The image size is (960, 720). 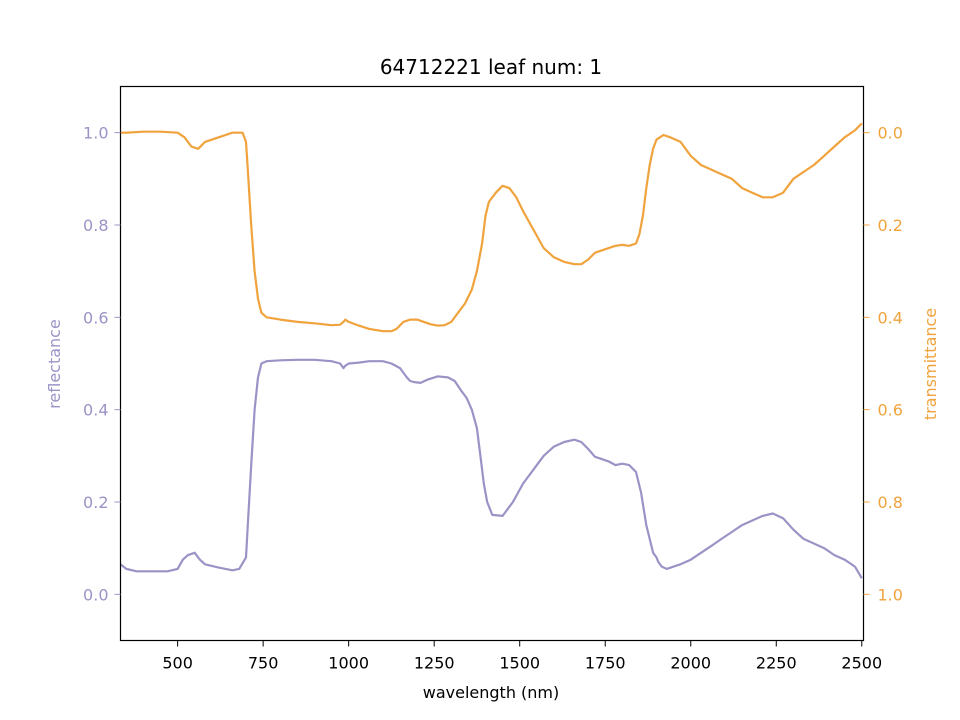 I want to click on x-tick-label: 1500, so click(x=519, y=663).